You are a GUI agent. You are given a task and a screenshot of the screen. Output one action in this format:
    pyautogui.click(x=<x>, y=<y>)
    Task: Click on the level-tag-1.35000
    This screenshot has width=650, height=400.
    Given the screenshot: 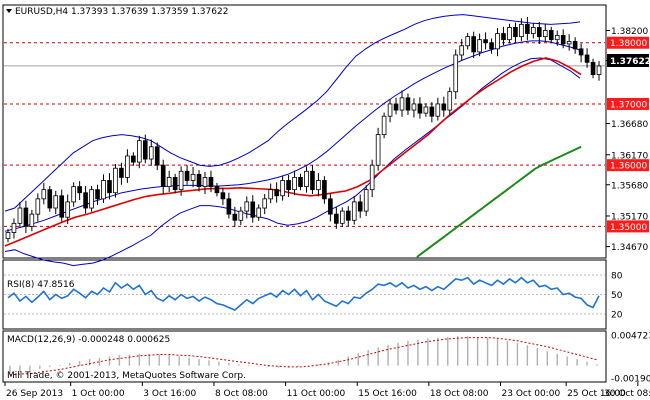 What is the action you would take?
    pyautogui.click(x=628, y=226)
    